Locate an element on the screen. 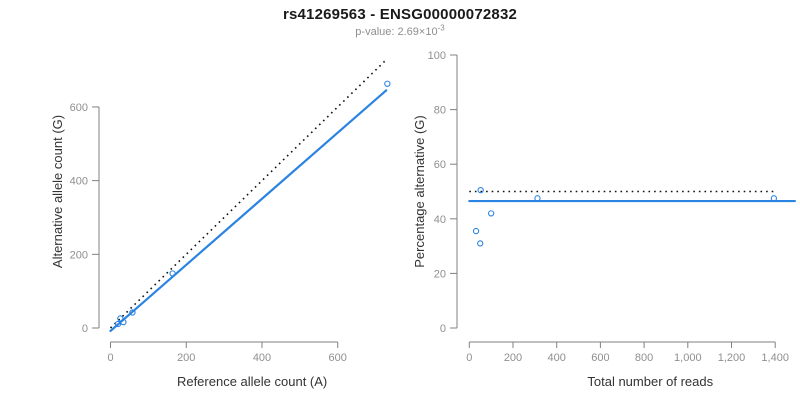  pvalue-subtitle: p-value: 2.69×10-3 is located at coordinates (400, 30).